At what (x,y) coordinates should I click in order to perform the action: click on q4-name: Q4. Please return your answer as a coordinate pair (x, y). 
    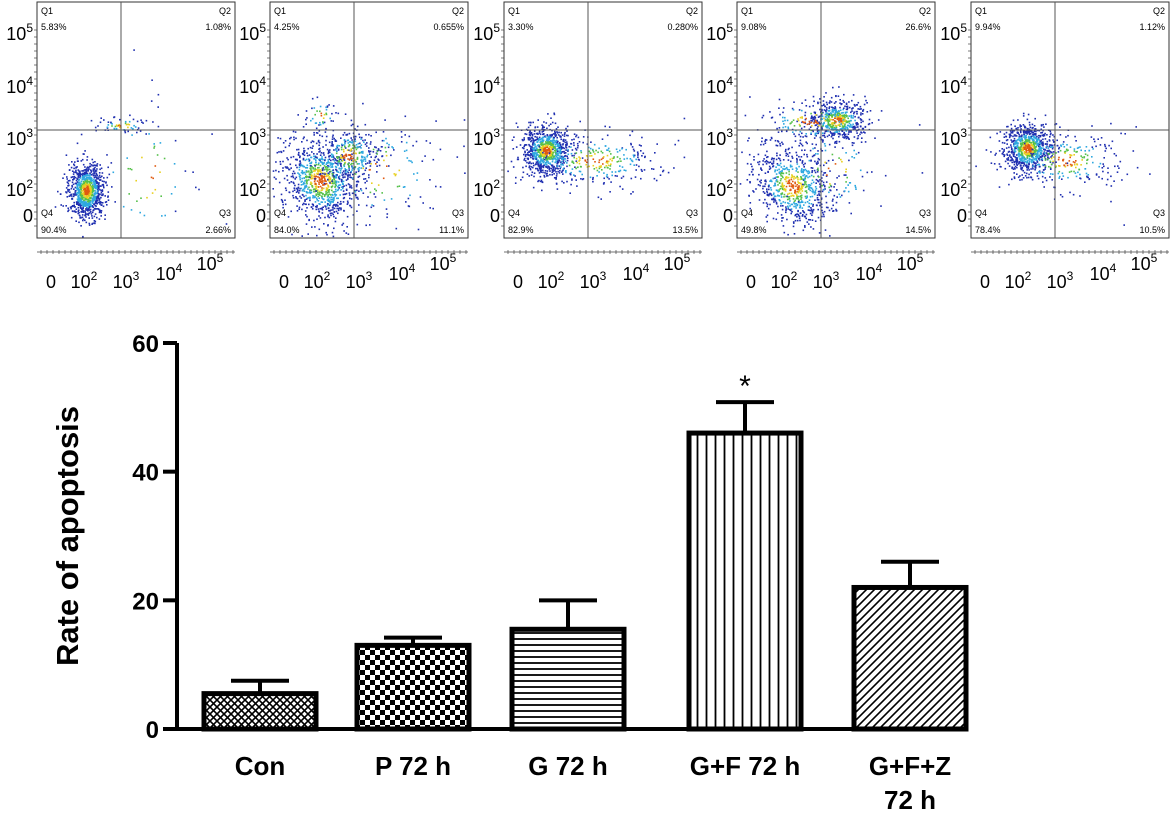
    Looking at the image, I should click on (280, 213).